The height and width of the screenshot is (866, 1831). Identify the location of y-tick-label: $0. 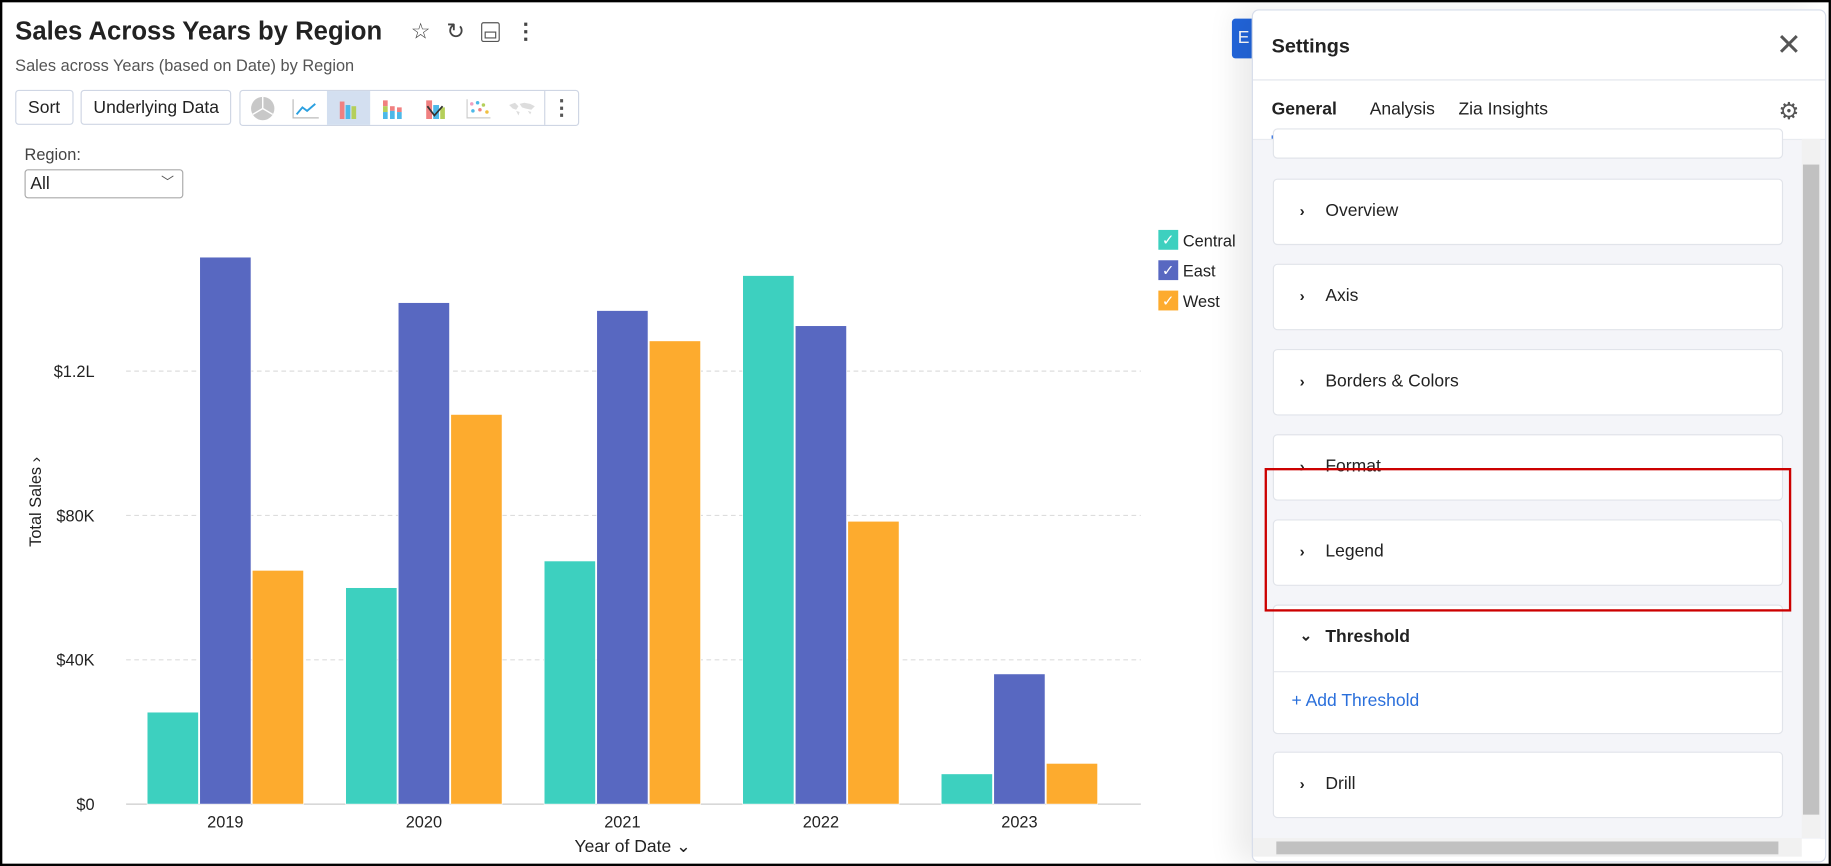
(85, 805).